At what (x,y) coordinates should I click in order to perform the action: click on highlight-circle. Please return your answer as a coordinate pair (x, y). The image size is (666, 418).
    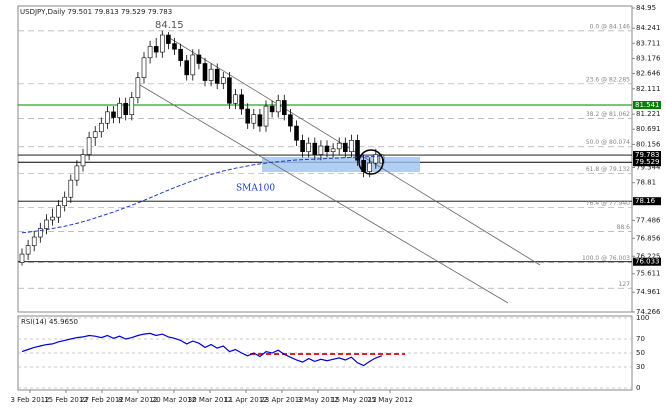
    Looking at the image, I should click on (371, 162).